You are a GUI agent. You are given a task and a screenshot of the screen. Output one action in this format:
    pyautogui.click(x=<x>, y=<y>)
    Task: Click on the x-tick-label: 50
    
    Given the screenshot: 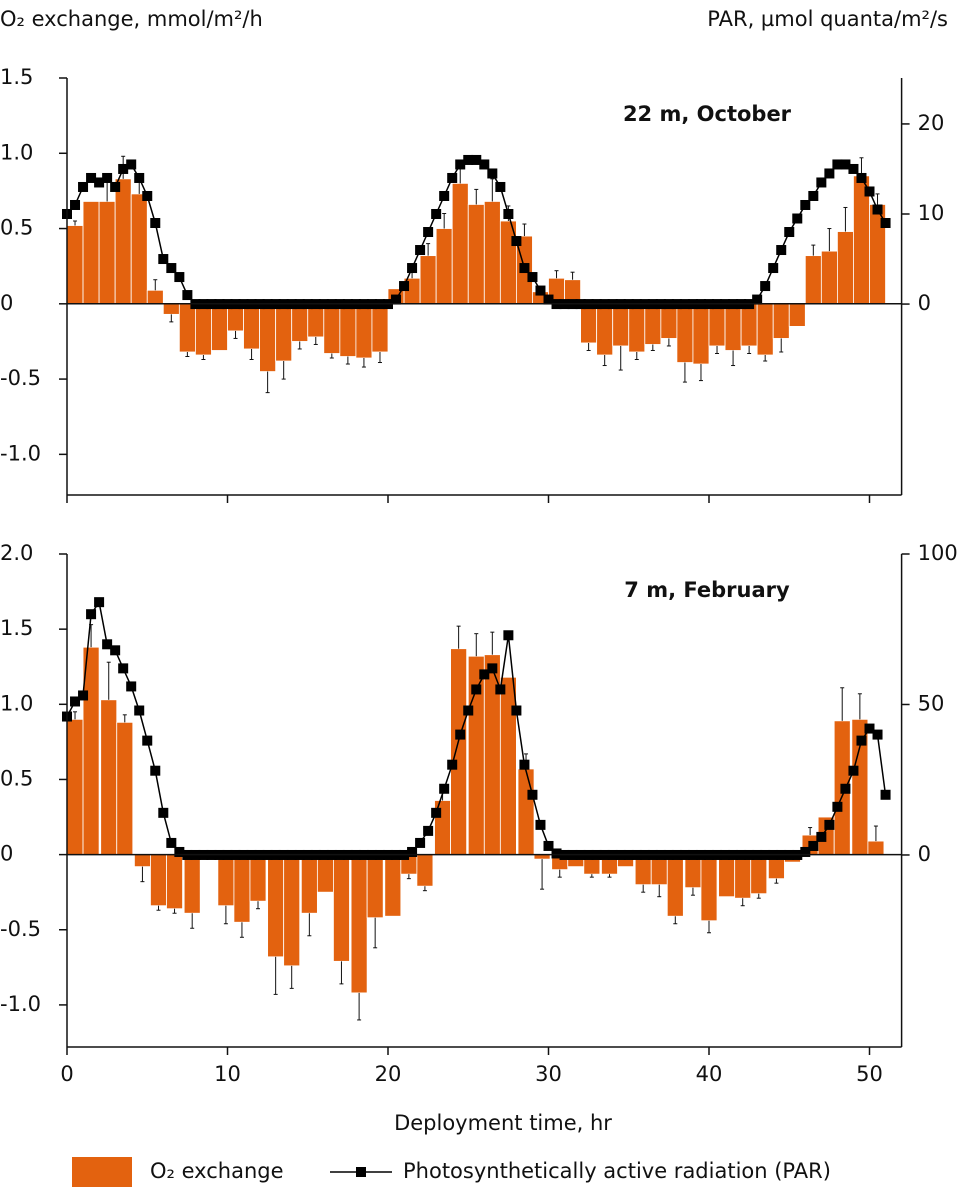 What is the action you would take?
    pyautogui.click(x=869, y=1074)
    